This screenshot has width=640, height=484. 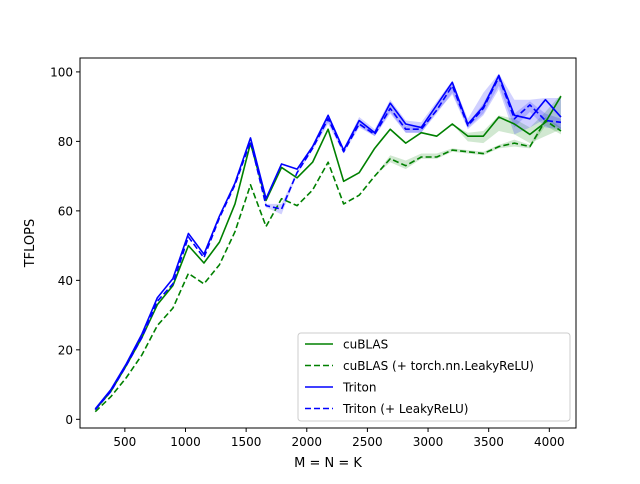 What do you see at coordinates (65, 142) in the screenshot?
I see `y-tick-label: 80` at bounding box center [65, 142].